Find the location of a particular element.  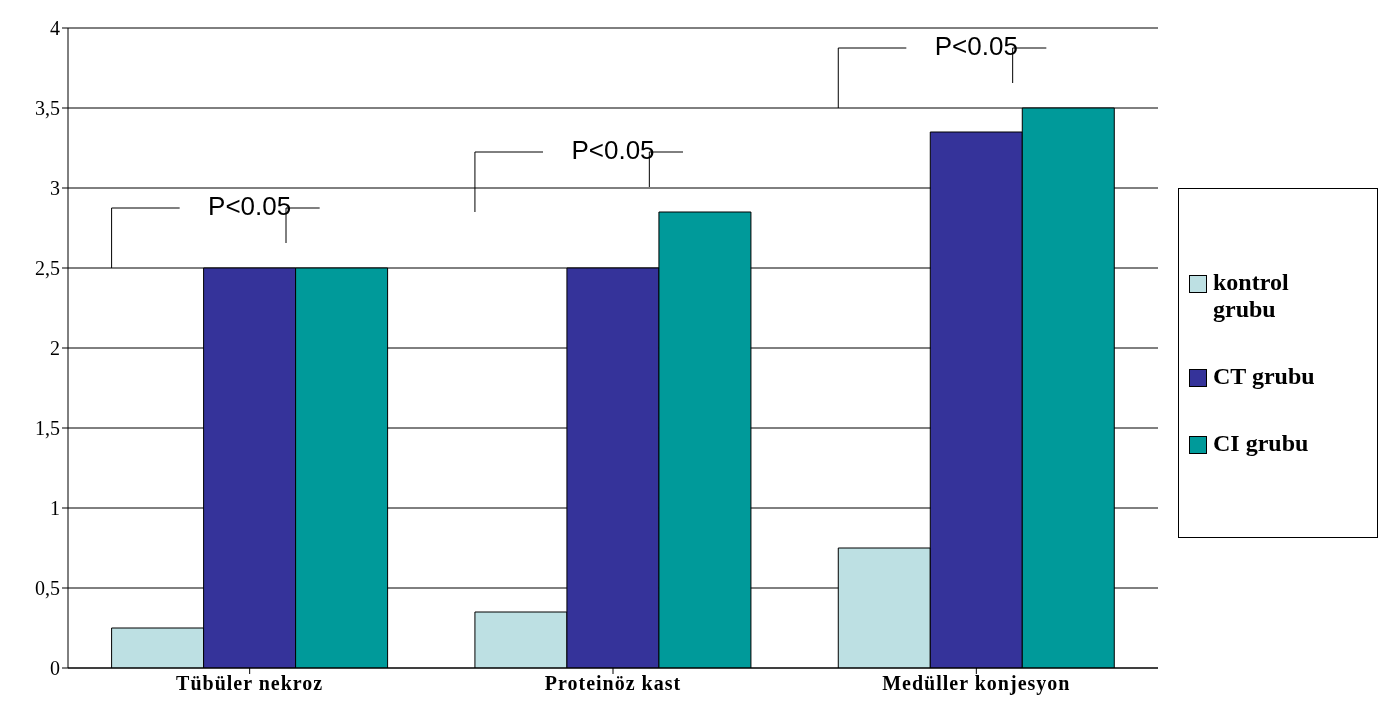

y-tick-label: 0 is located at coordinates (55, 668).